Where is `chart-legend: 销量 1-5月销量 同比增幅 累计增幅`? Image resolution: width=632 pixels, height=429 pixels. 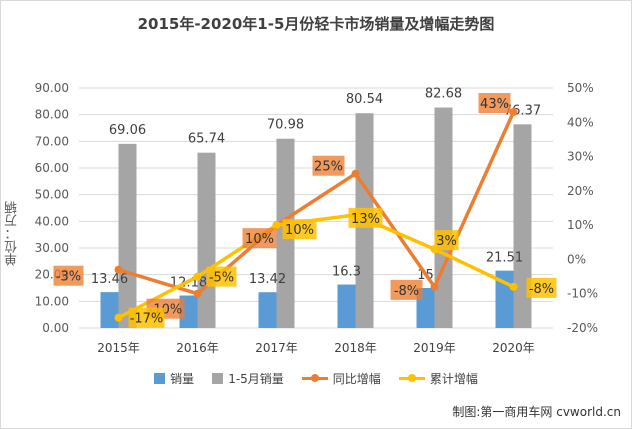
chart-legend: 销量 1-5月销量 同比增幅 累计增幅 is located at coordinates (316, 378).